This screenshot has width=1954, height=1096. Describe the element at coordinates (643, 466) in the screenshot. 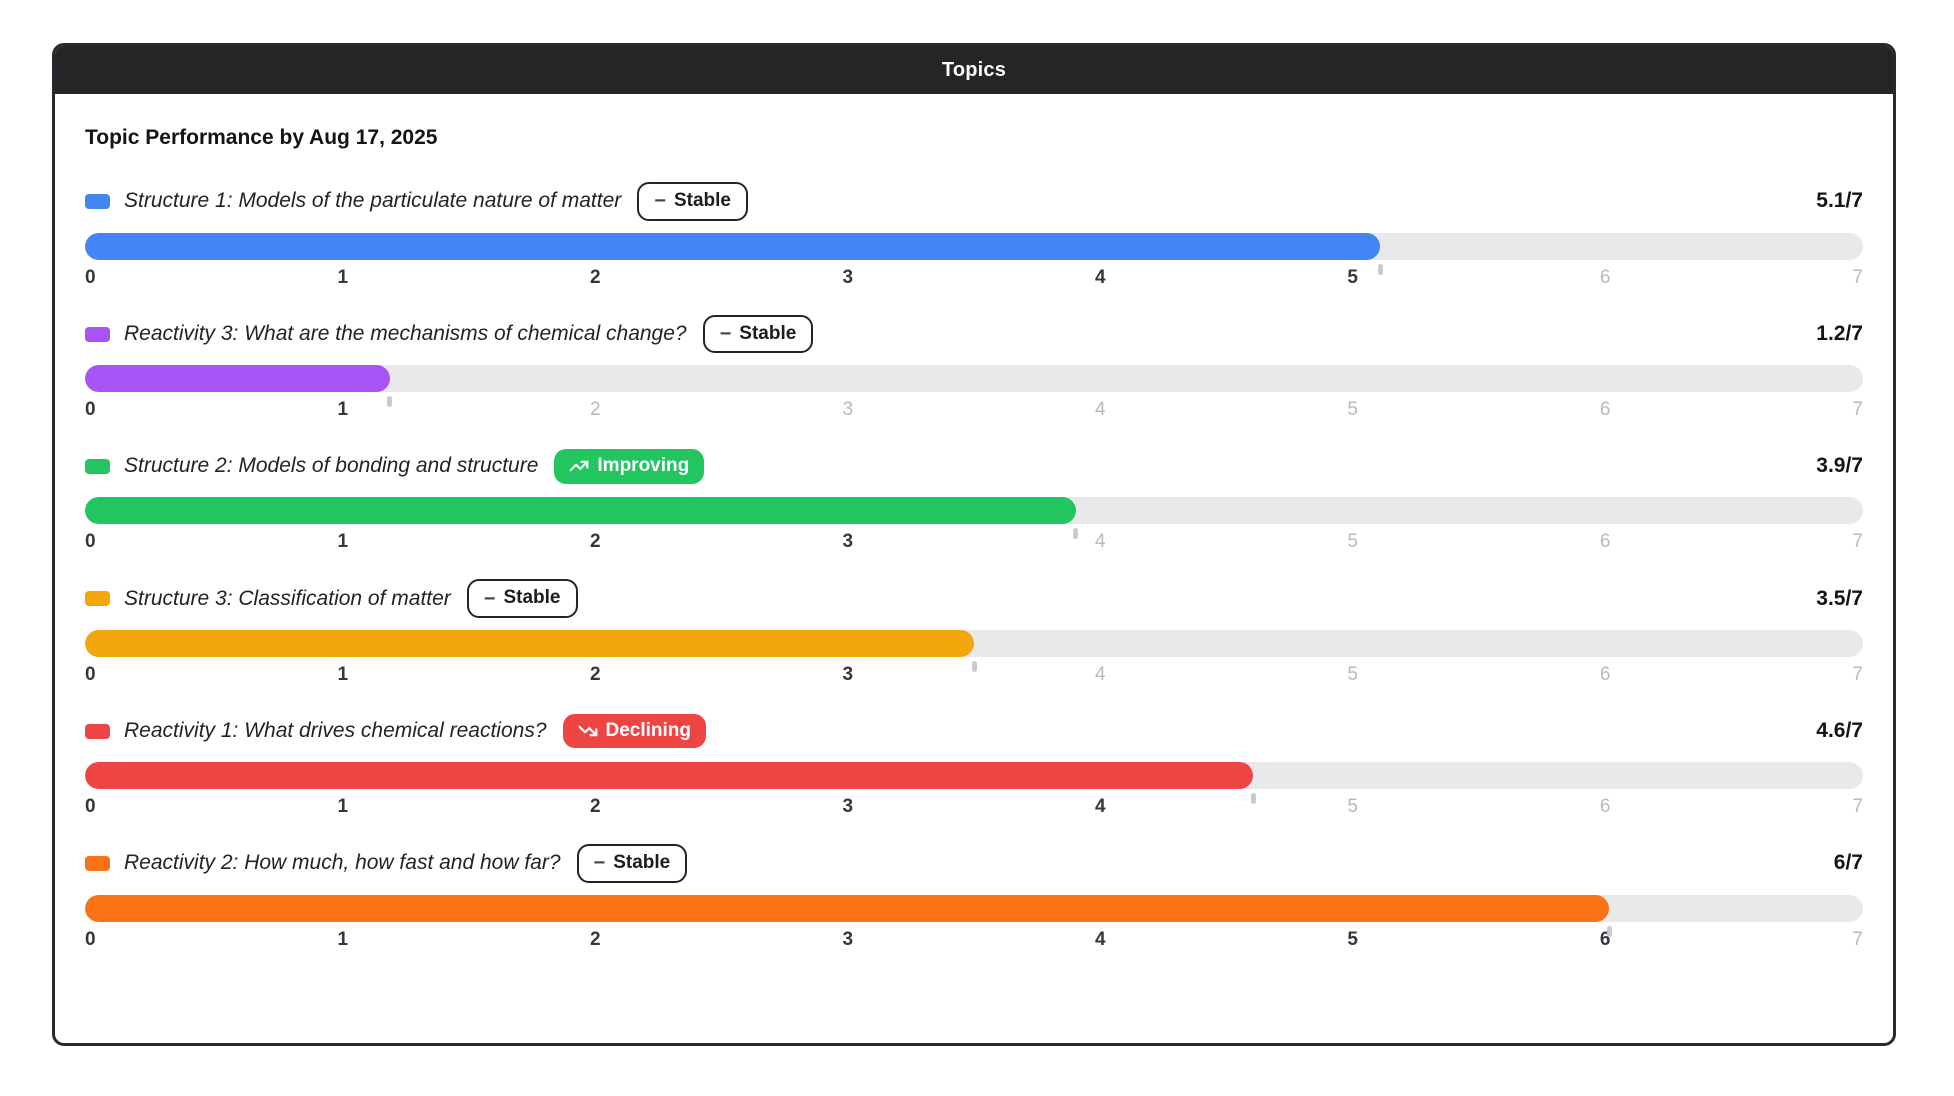

I see `trend-label: Improving` at that location.